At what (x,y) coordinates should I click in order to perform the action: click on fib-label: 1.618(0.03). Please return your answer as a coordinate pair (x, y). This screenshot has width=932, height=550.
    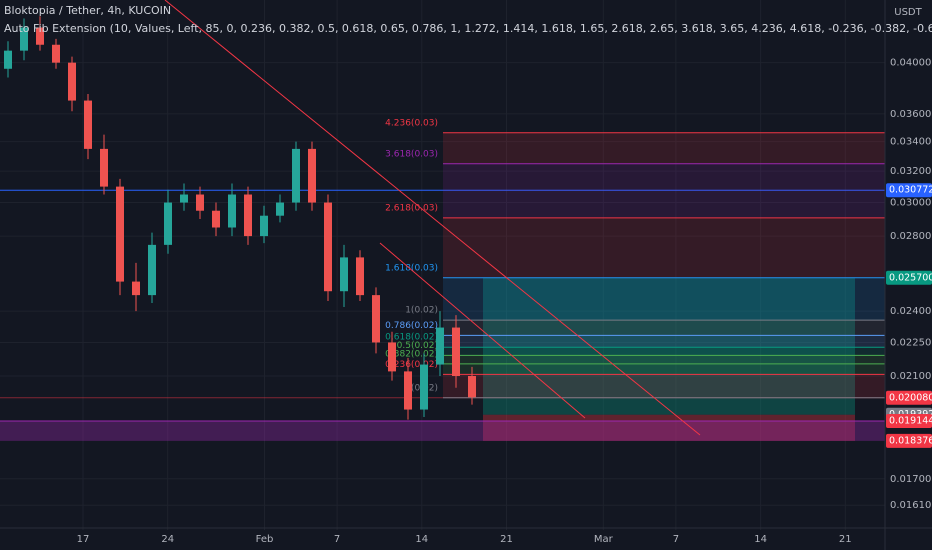
    Looking at the image, I should click on (411, 268).